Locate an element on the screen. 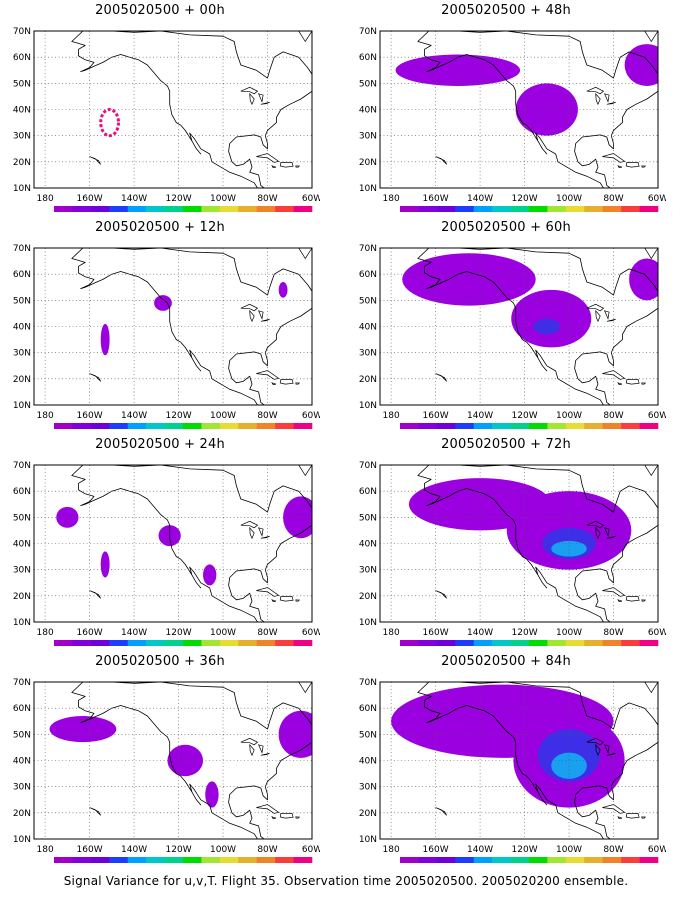  plot-area is located at coordinates (173, 543).